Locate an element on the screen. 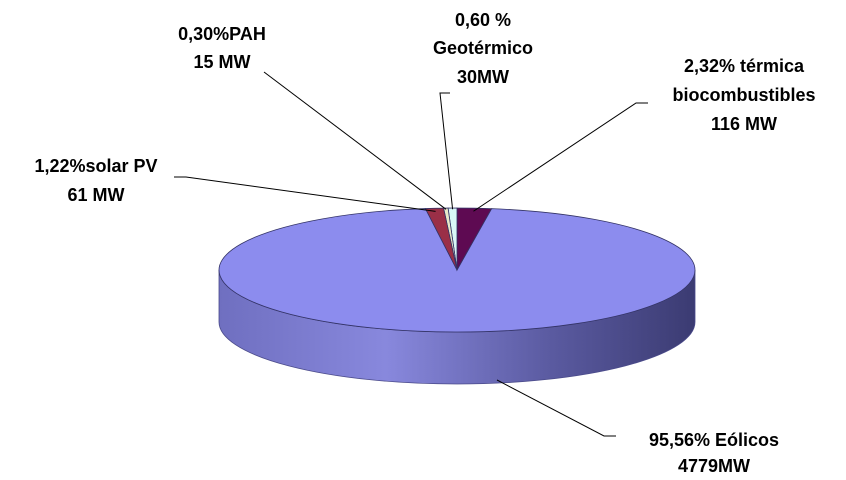 This screenshot has height=480, width=846. label-pah-percent: 0,30%PAH is located at coordinates (222, 34).